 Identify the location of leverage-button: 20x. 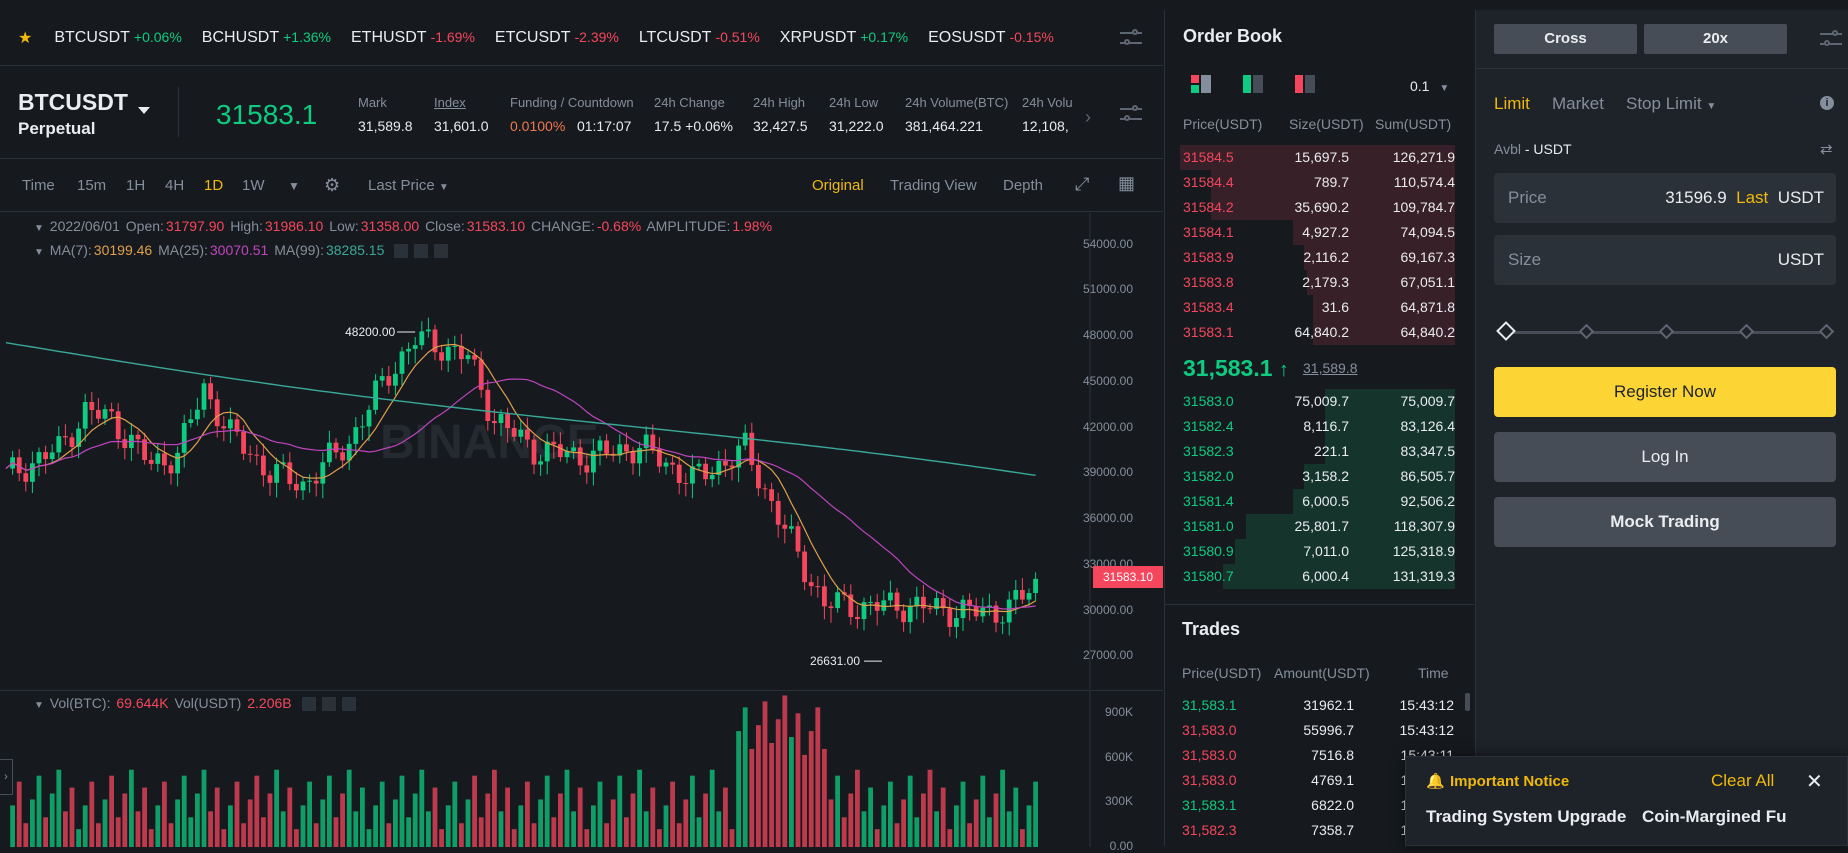
(1715, 39).